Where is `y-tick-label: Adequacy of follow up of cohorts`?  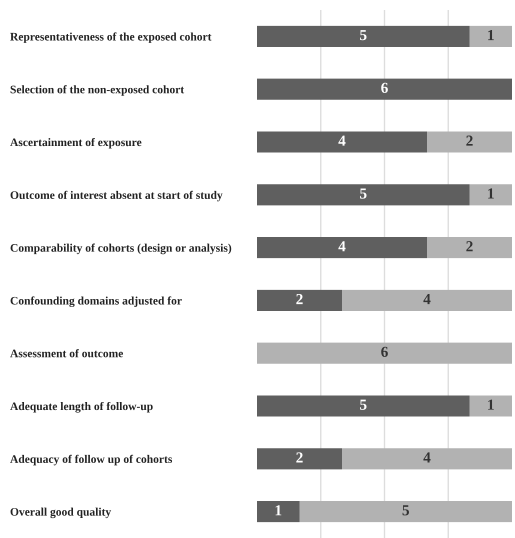
y-tick-label: Adequacy of follow up of cohorts is located at coordinates (91, 460).